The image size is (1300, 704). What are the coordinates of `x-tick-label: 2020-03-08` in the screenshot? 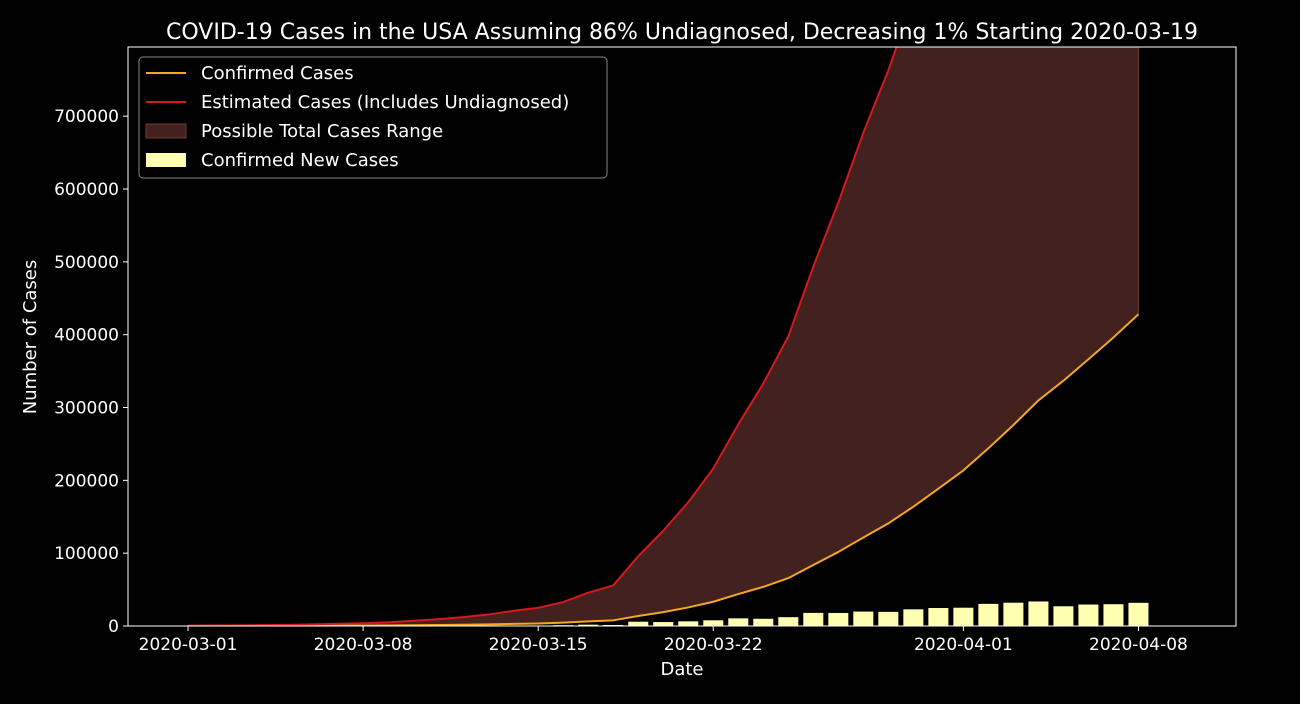 It's located at (363, 645).